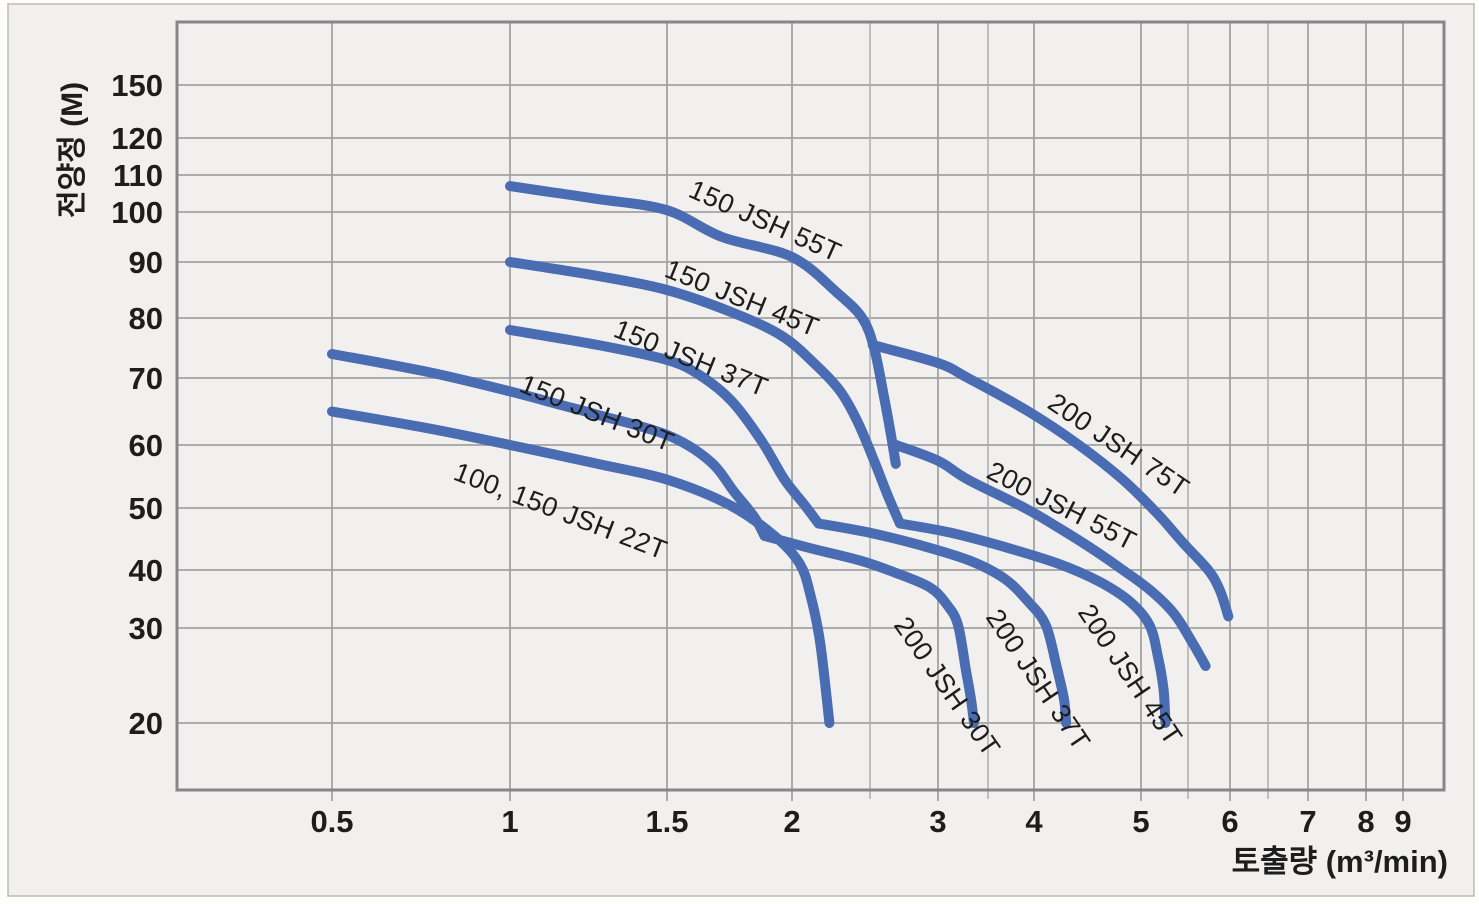 The width and height of the screenshot is (1479, 904). I want to click on curve-150-jsh-55t, so click(703, 325).